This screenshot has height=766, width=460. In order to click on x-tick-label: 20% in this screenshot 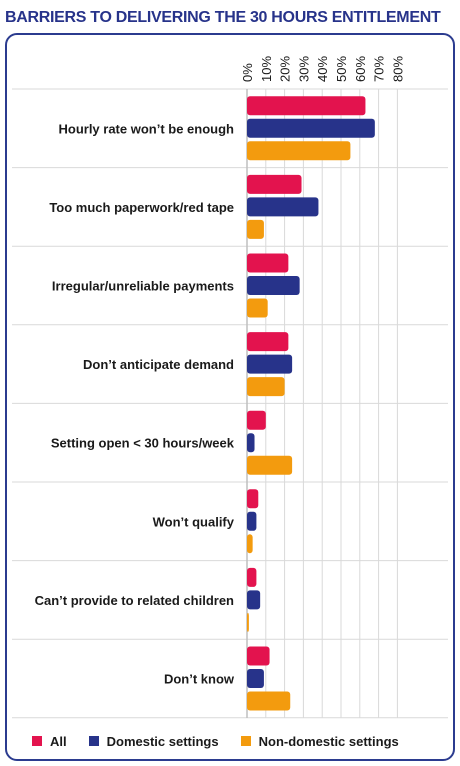, I will do `click(285, 69)`.